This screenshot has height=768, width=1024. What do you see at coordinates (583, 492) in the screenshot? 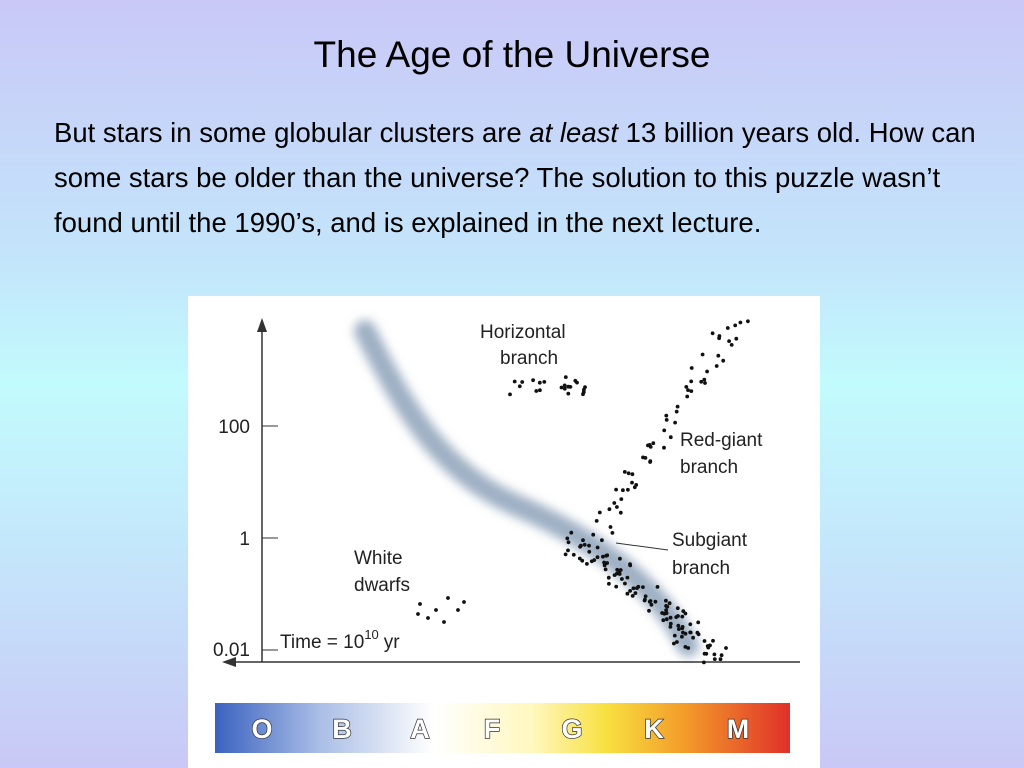
I see `star-dots` at bounding box center [583, 492].